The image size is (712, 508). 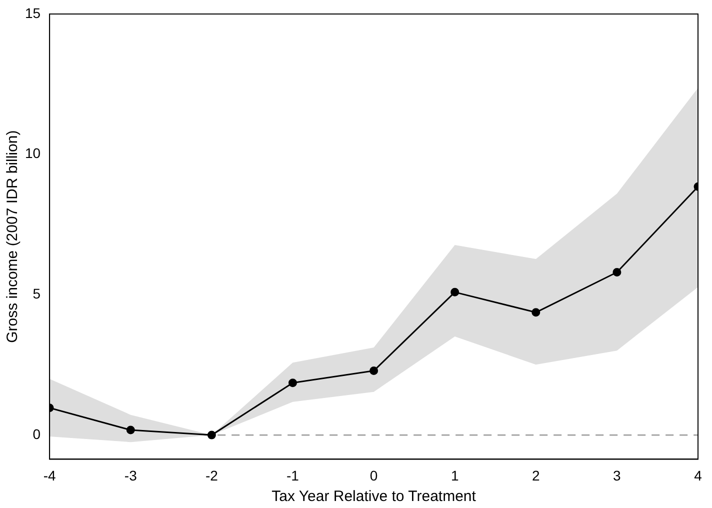 I want to click on x-tick-label: 3, so click(x=617, y=475).